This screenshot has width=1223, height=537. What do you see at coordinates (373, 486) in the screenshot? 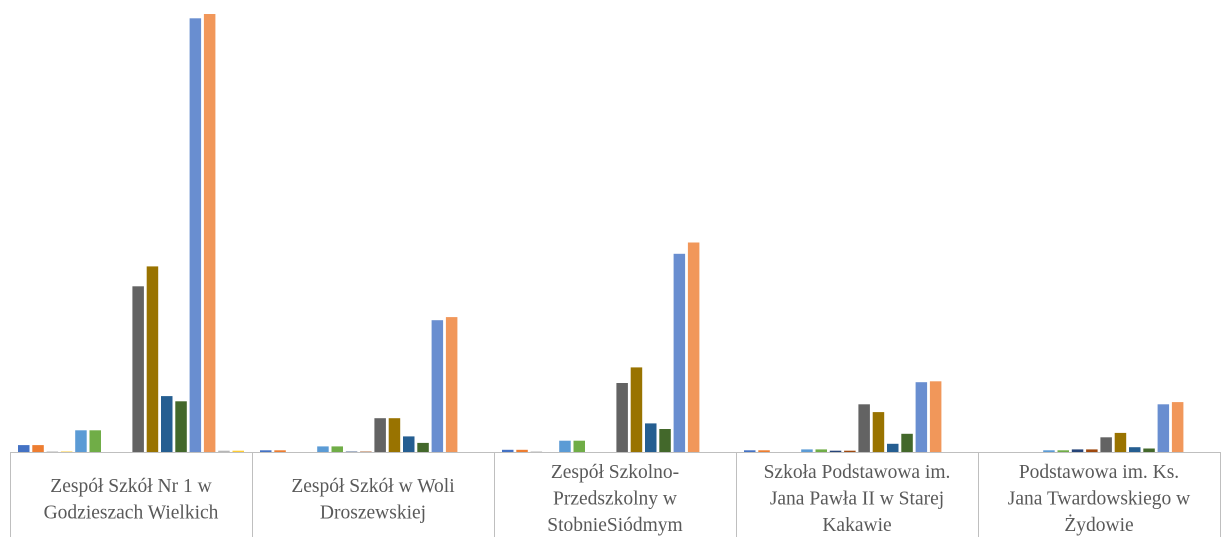
I see `category-label-2-line-1: Zespół Szkół w Woli` at bounding box center [373, 486].